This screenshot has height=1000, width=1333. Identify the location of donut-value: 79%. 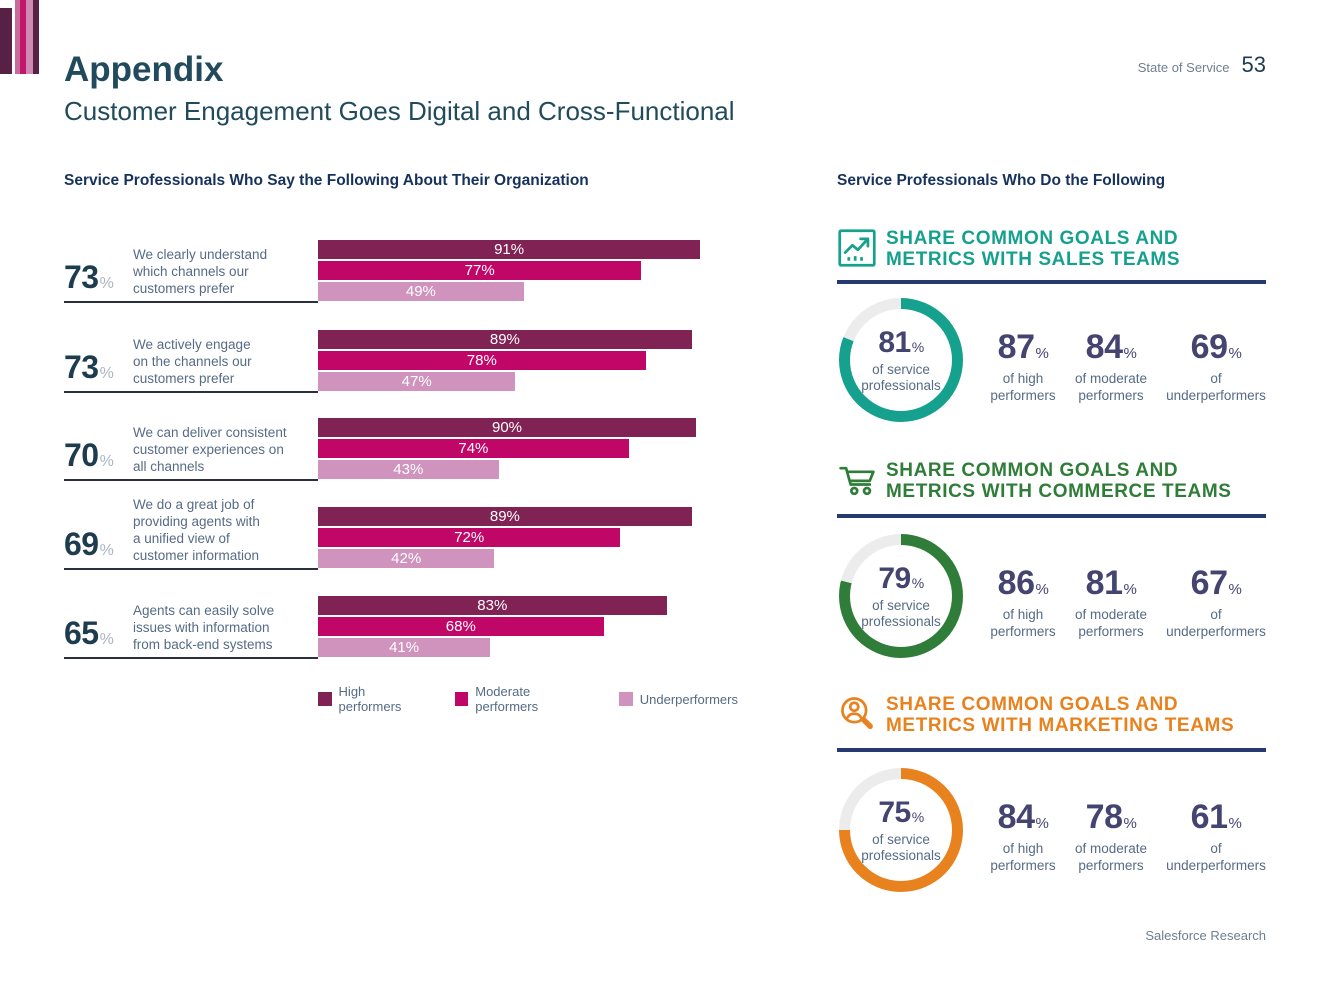
(901, 578).